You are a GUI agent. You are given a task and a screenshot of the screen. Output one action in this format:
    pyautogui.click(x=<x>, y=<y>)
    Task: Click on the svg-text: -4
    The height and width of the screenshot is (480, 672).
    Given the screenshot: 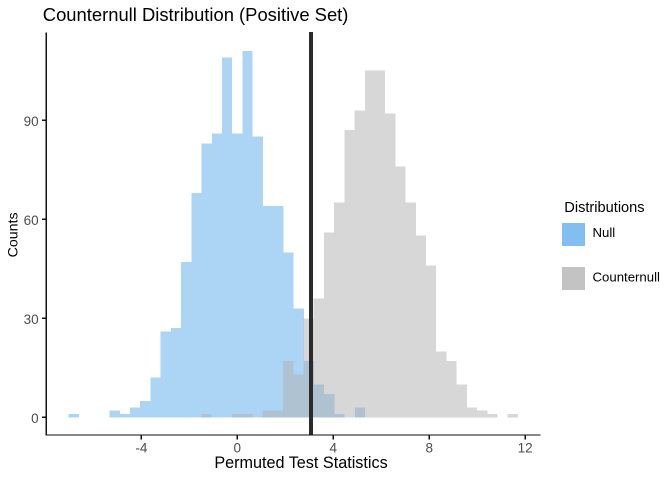 What is the action you would take?
    pyautogui.click(x=141, y=448)
    